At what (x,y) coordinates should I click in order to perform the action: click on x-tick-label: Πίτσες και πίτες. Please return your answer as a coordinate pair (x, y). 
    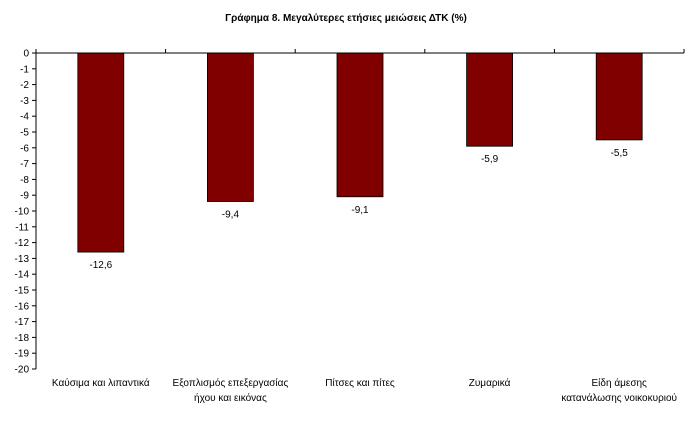
    Looking at the image, I should click on (360, 383).